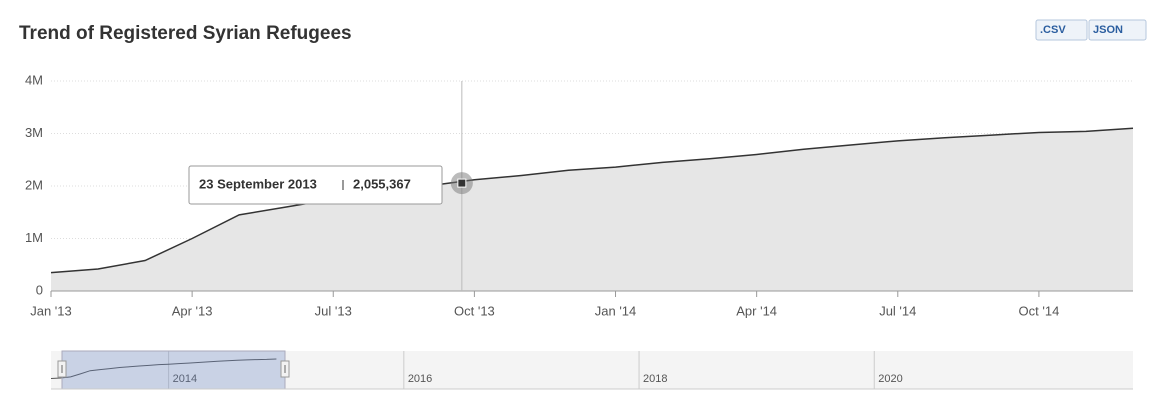  Describe the element at coordinates (756, 310) in the screenshot. I see `x-tick-label: Apr '14` at that location.